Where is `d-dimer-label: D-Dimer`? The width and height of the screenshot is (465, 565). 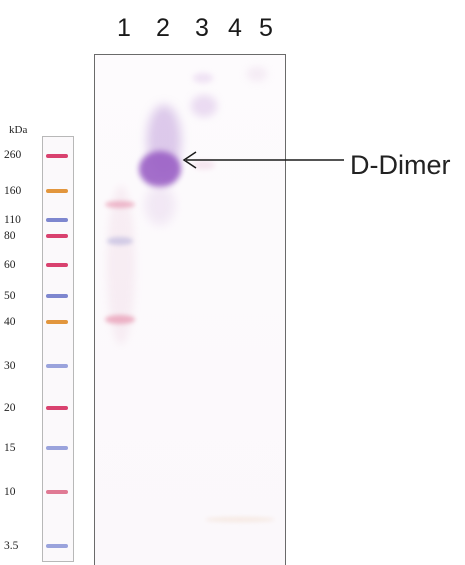 d-dimer-label: D-Dimer is located at coordinates (400, 165).